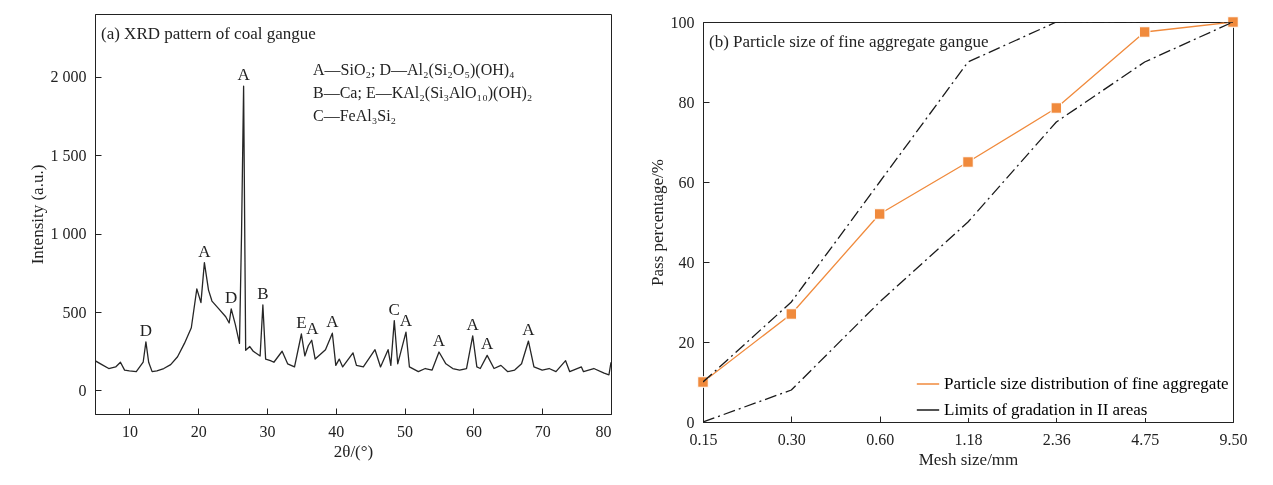 The height and width of the screenshot is (485, 1273). What do you see at coordinates (37, 214) in the screenshot?
I see `y-axis-title: Intensity (a.u.)` at bounding box center [37, 214].